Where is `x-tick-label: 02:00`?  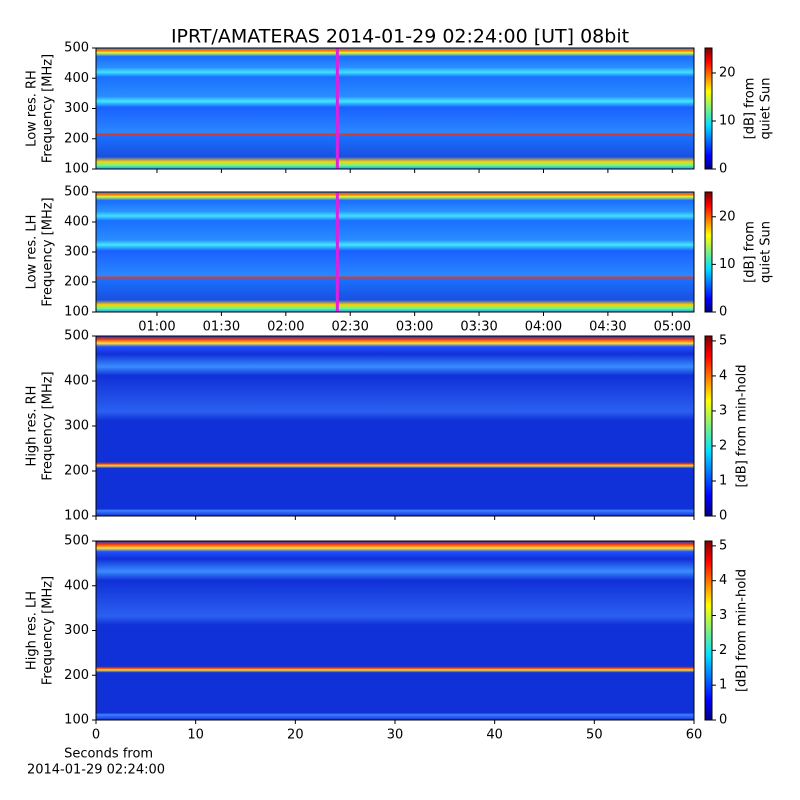 x-tick-label: 02:00 is located at coordinates (285, 327).